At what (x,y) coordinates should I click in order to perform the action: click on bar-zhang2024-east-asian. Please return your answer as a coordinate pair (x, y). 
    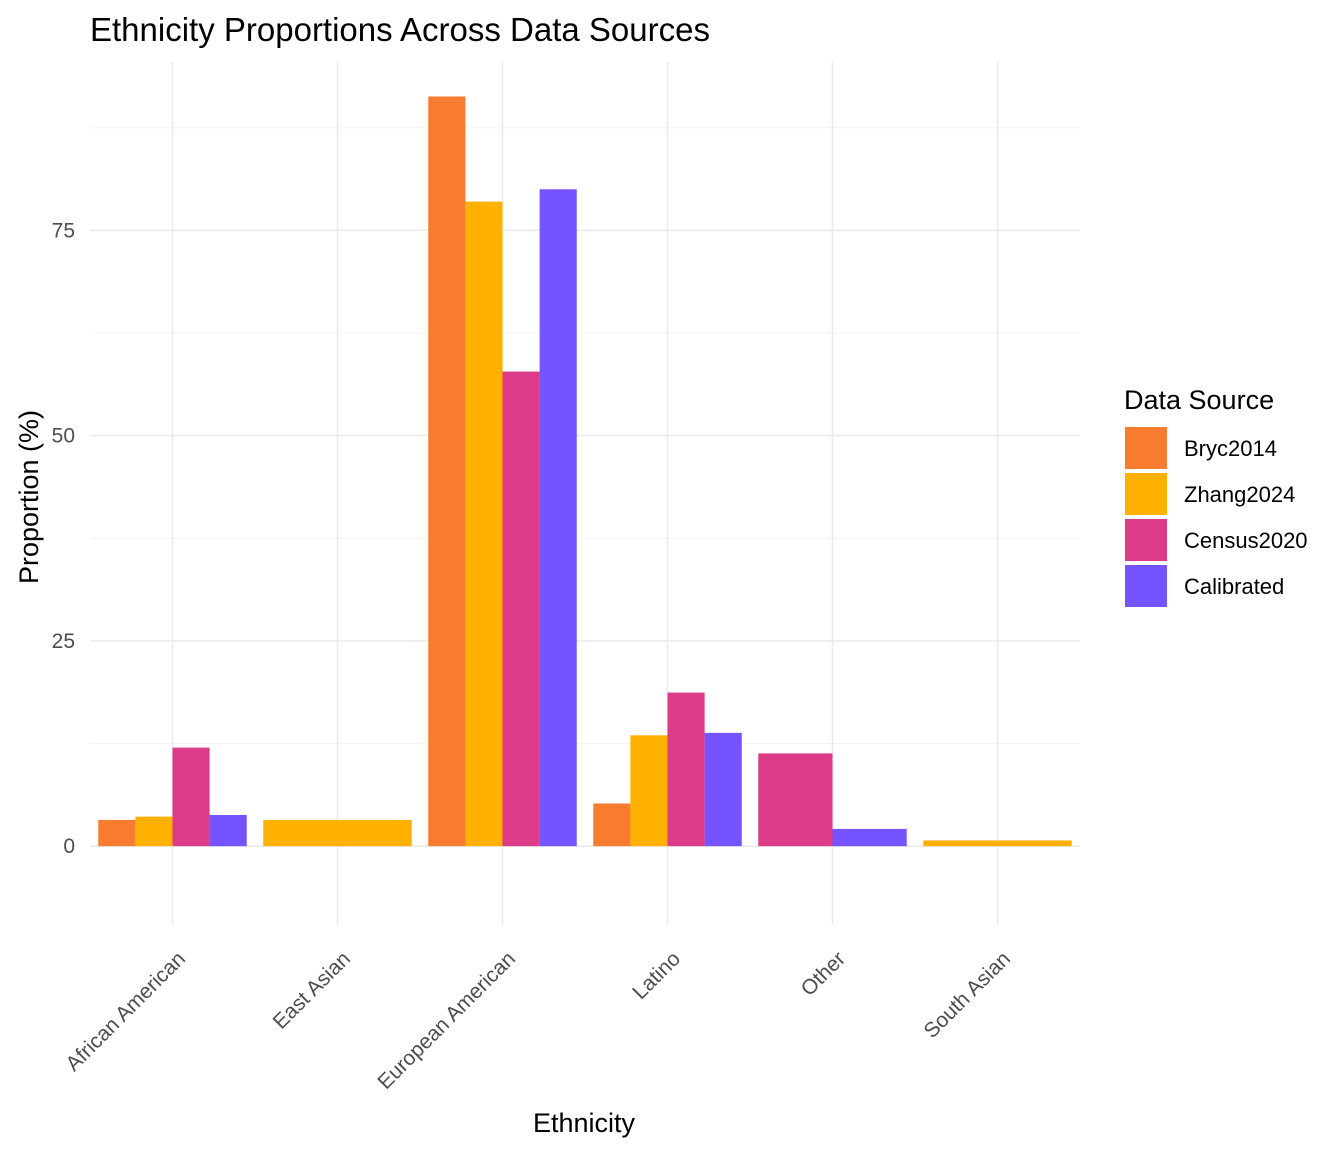
    Looking at the image, I should click on (337, 833).